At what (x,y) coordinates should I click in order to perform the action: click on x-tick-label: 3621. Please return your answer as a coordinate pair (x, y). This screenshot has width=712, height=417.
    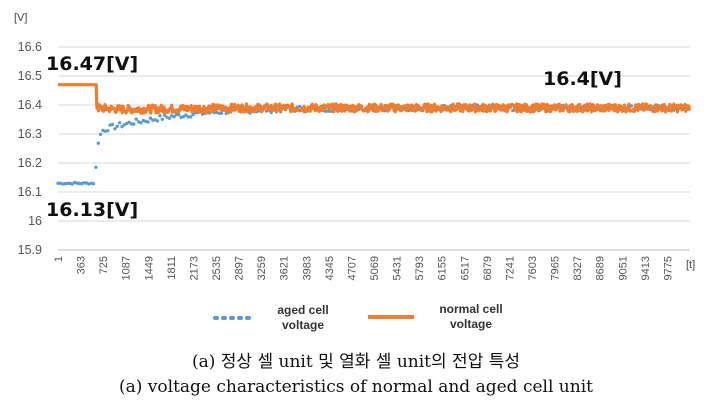
    Looking at the image, I should click on (285, 268).